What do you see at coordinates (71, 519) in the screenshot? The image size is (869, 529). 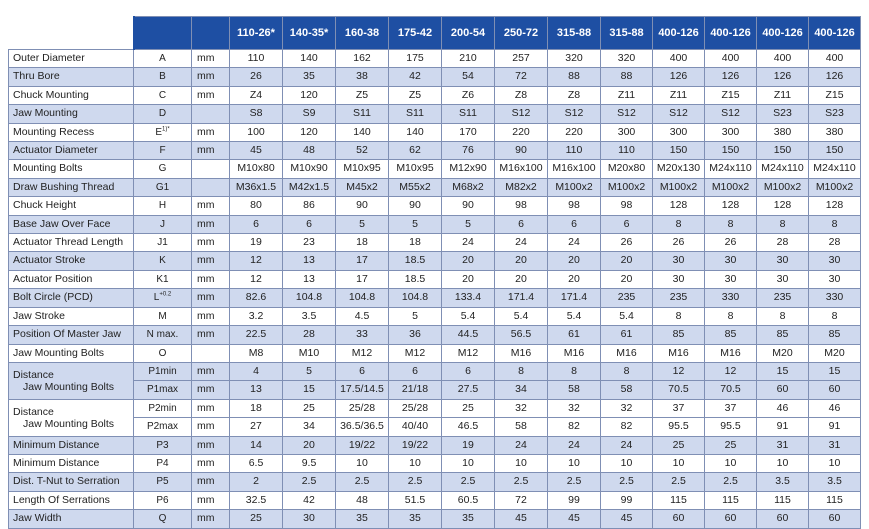 I see `row-name: Jaw Width` at bounding box center [71, 519].